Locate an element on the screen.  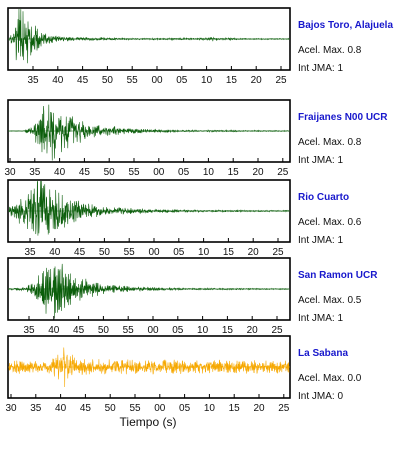
accel-max-text: Acel. Max. 0.5 is located at coordinates (330, 300).